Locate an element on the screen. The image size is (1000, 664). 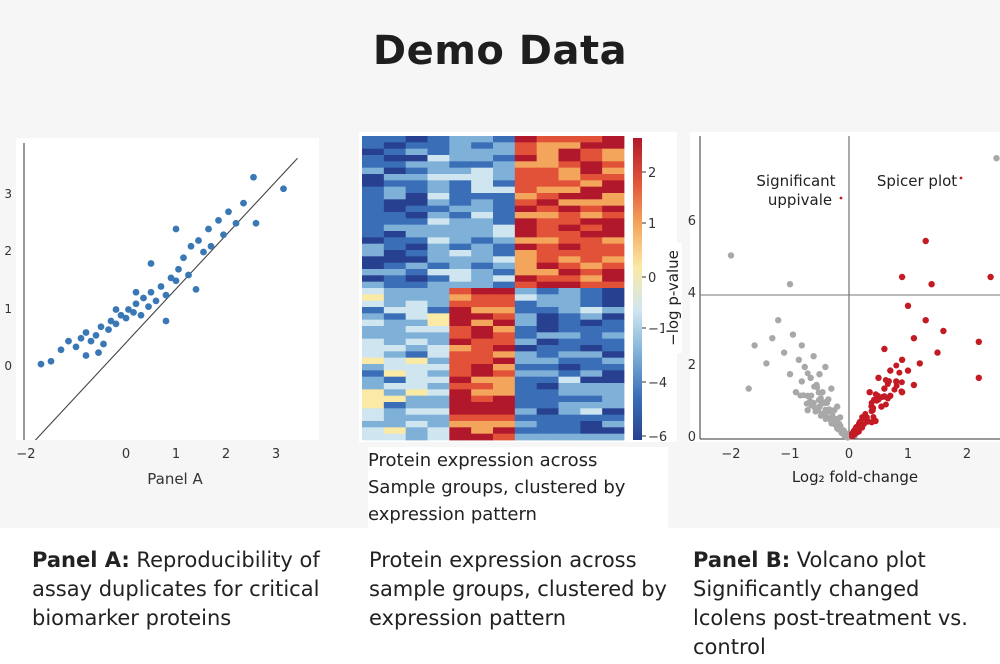
y-tick-label: 0 is located at coordinates (8, 366).